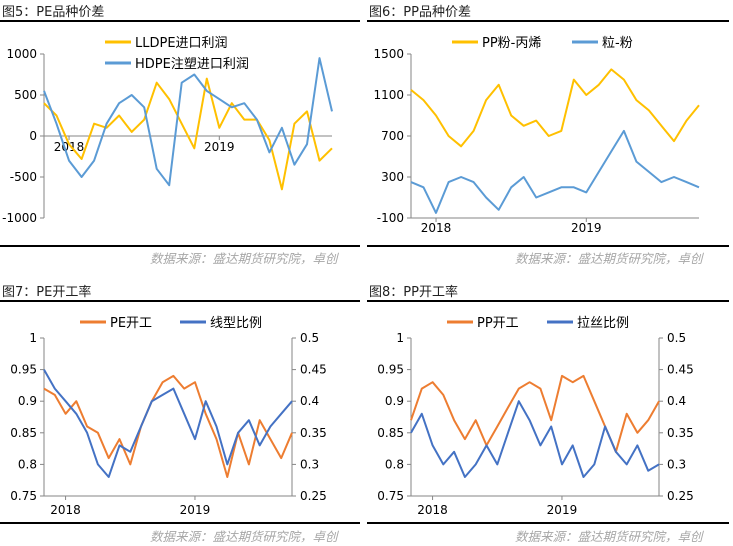 Image resolution: width=733 pixels, height=546 pixels. Describe the element at coordinates (390, 218) in the screenshot. I see `y-tick-label: -100` at that location.